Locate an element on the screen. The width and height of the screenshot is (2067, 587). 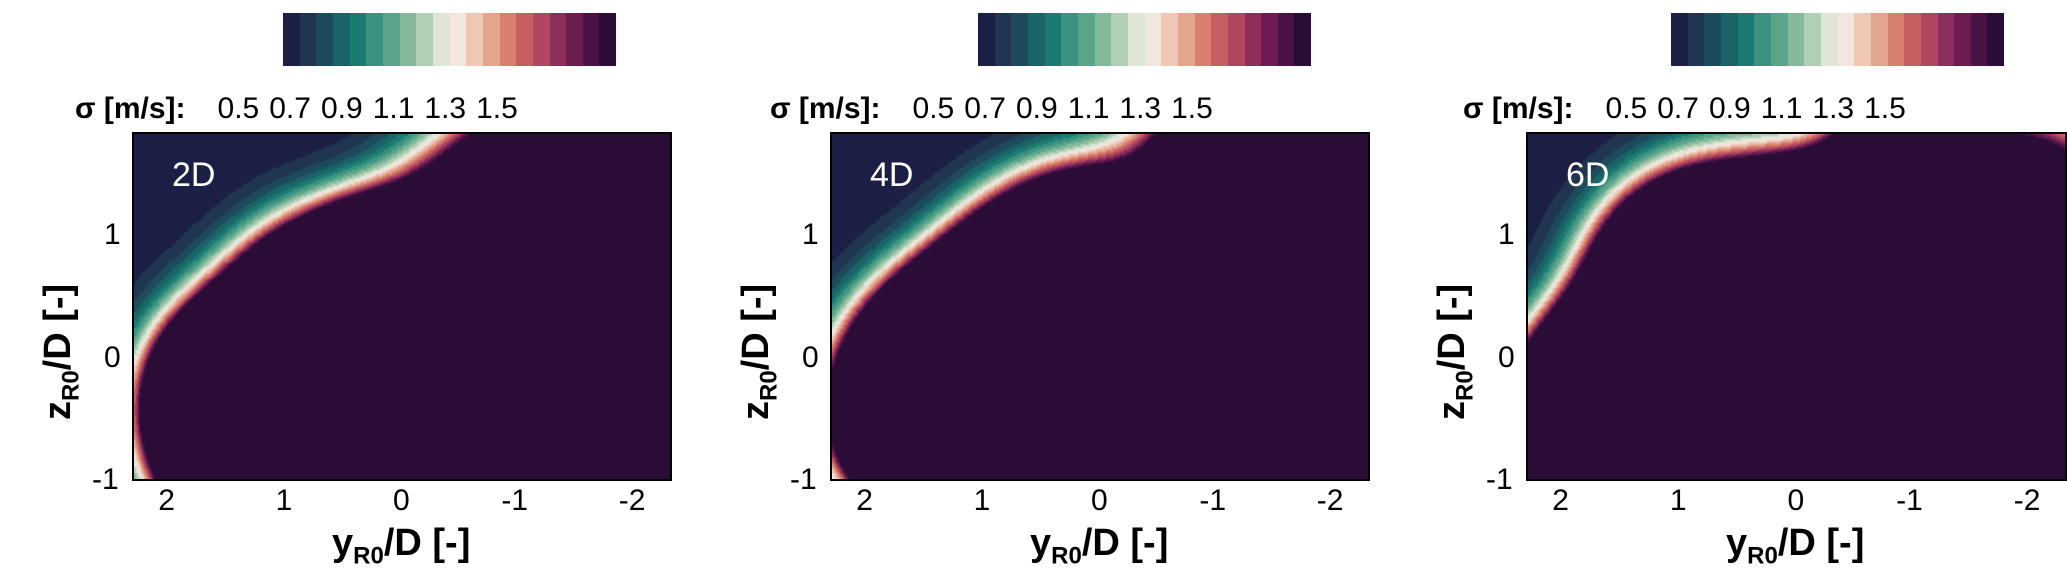
panel-label: 4D is located at coordinates (892, 175).